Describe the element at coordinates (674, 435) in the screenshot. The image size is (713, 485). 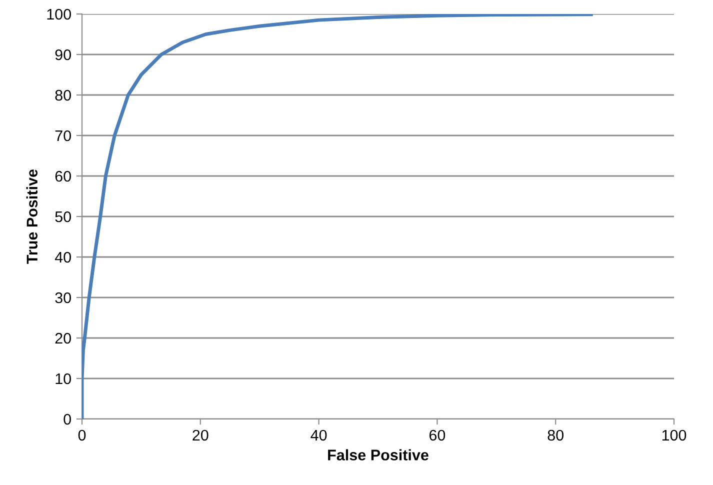
I see `x-tick-label: 100` at that location.